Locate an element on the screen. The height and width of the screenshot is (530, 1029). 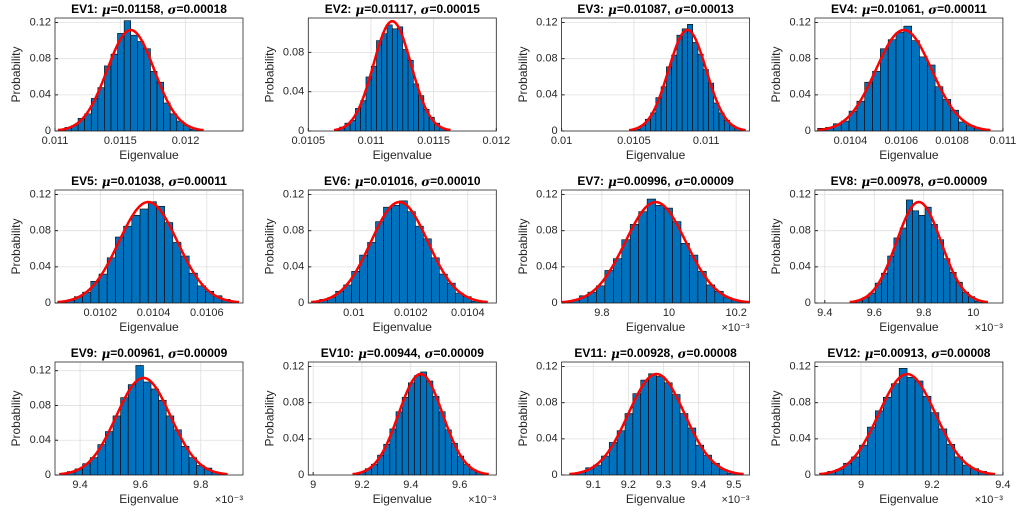
x-tick-label: 9.6 is located at coordinates (140, 485).